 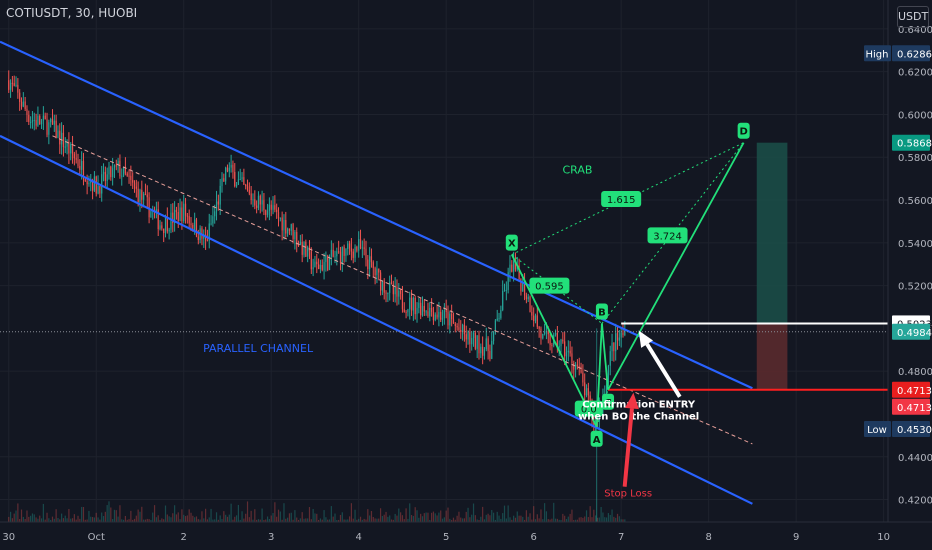 I want to click on pattern-ratio-label: 0.0, so click(x=589, y=410).